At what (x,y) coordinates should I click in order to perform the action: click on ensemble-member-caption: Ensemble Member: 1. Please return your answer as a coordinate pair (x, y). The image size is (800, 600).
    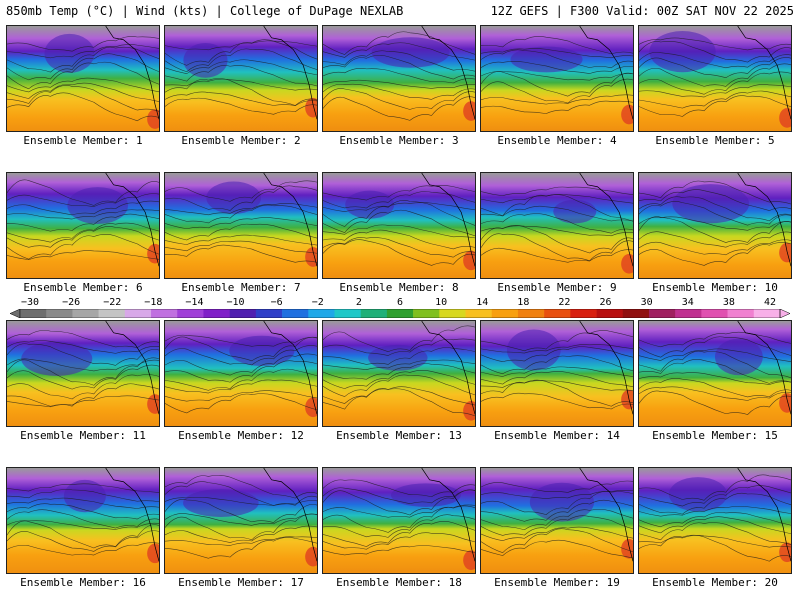
    Looking at the image, I should click on (83, 140).